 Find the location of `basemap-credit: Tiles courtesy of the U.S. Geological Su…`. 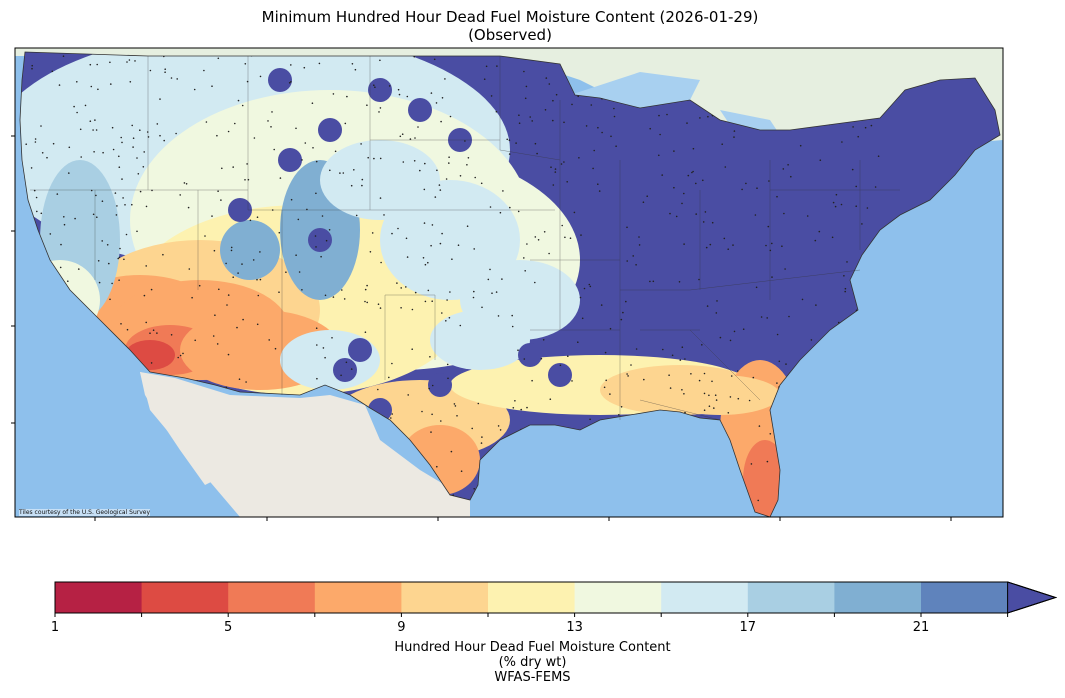

basemap-credit: Tiles courtesy of the U.S. Geological Su… is located at coordinates (85, 512).